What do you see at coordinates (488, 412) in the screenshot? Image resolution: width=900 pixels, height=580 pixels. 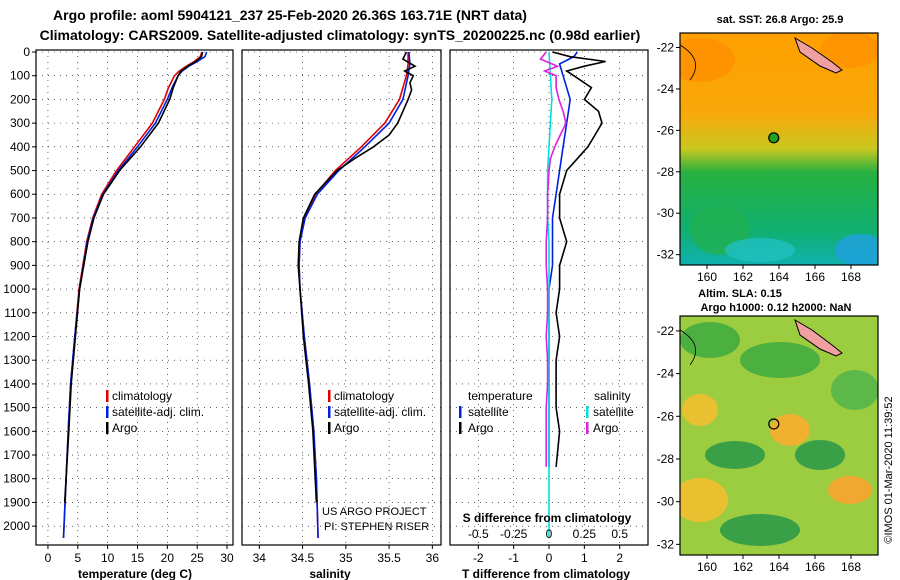 I see `legend-label-t-satellite: satellite` at bounding box center [488, 412].